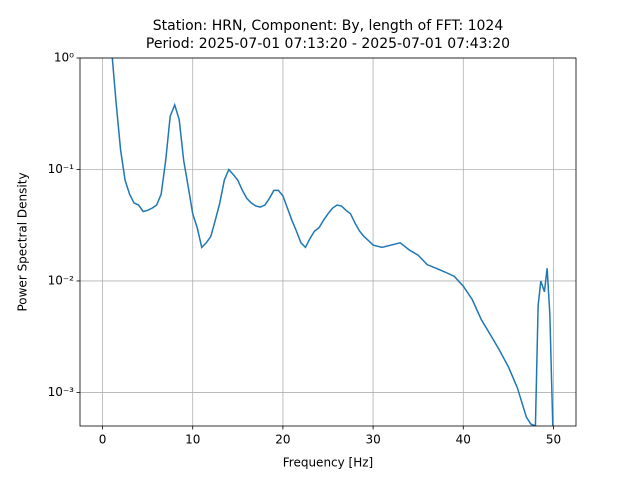  Describe the element at coordinates (61, 169) in the screenshot. I see `y-tick-label: 10⁻¹` at that location.